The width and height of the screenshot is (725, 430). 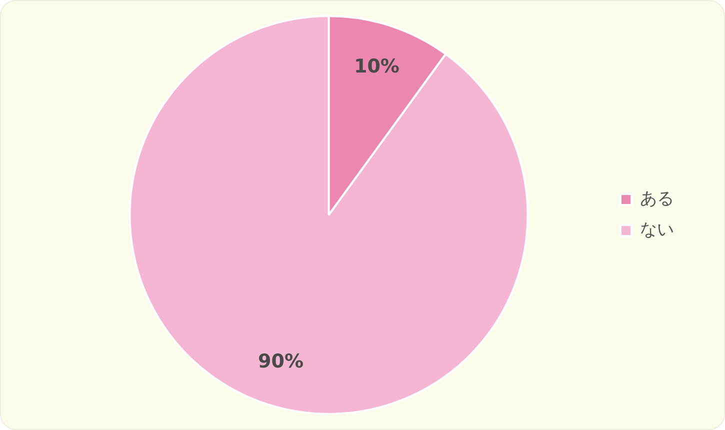 What do you see at coordinates (657, 198) in the screenshot?
I see `legend-label: ある` at bounding box center [657, 198].